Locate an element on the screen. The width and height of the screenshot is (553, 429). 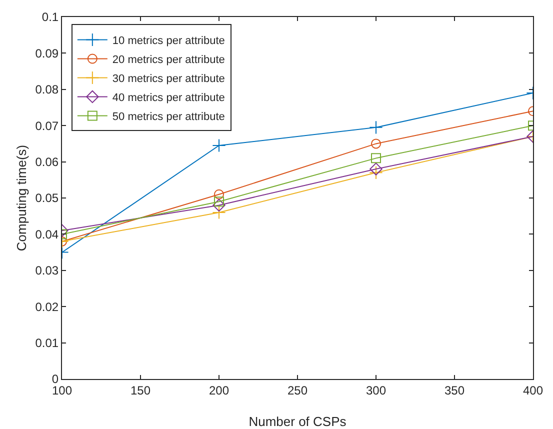
y-tick-label: 0.06 is located at coordinates (47, 162).